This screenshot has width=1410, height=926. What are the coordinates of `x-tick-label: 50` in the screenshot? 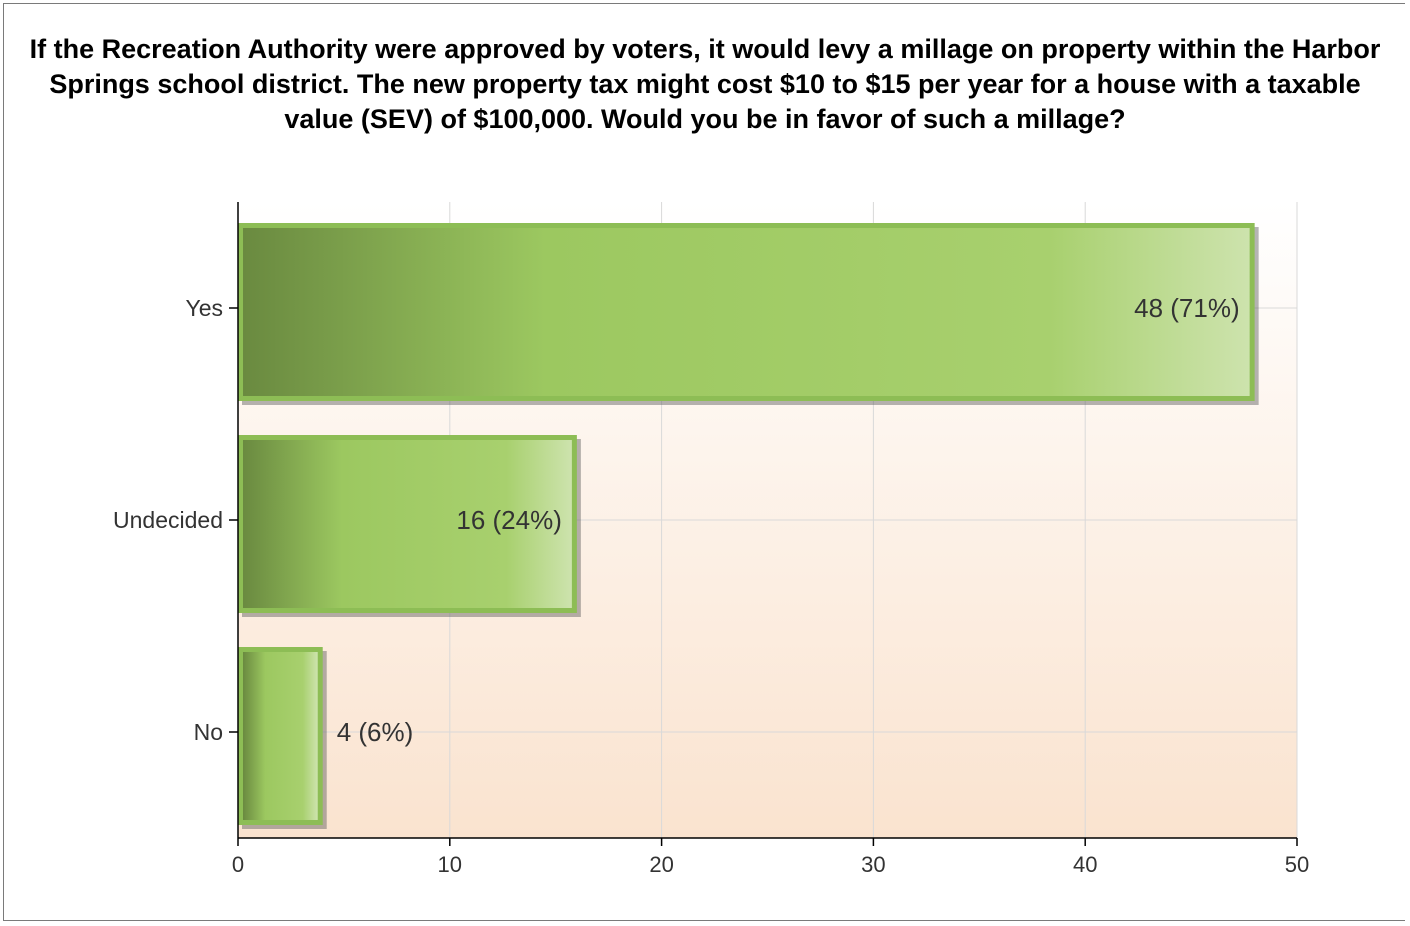 It's located at (1297, 864).